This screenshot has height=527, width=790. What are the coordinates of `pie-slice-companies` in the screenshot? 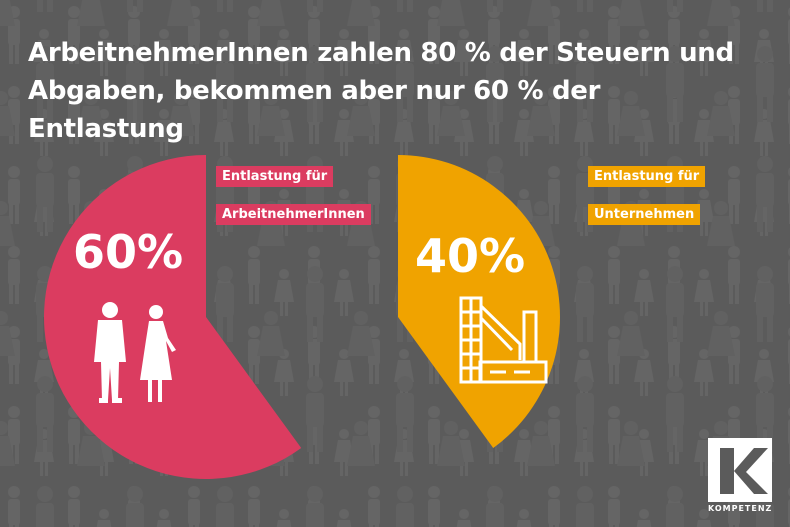 It's located at (479, 302).